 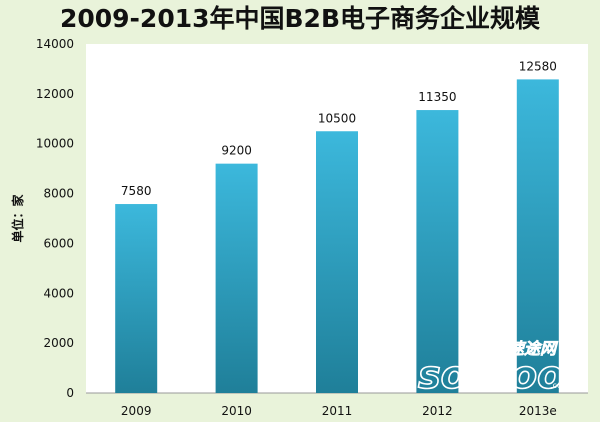 I want to click on x-tick-label: 2011, so click(x=337, y=411).